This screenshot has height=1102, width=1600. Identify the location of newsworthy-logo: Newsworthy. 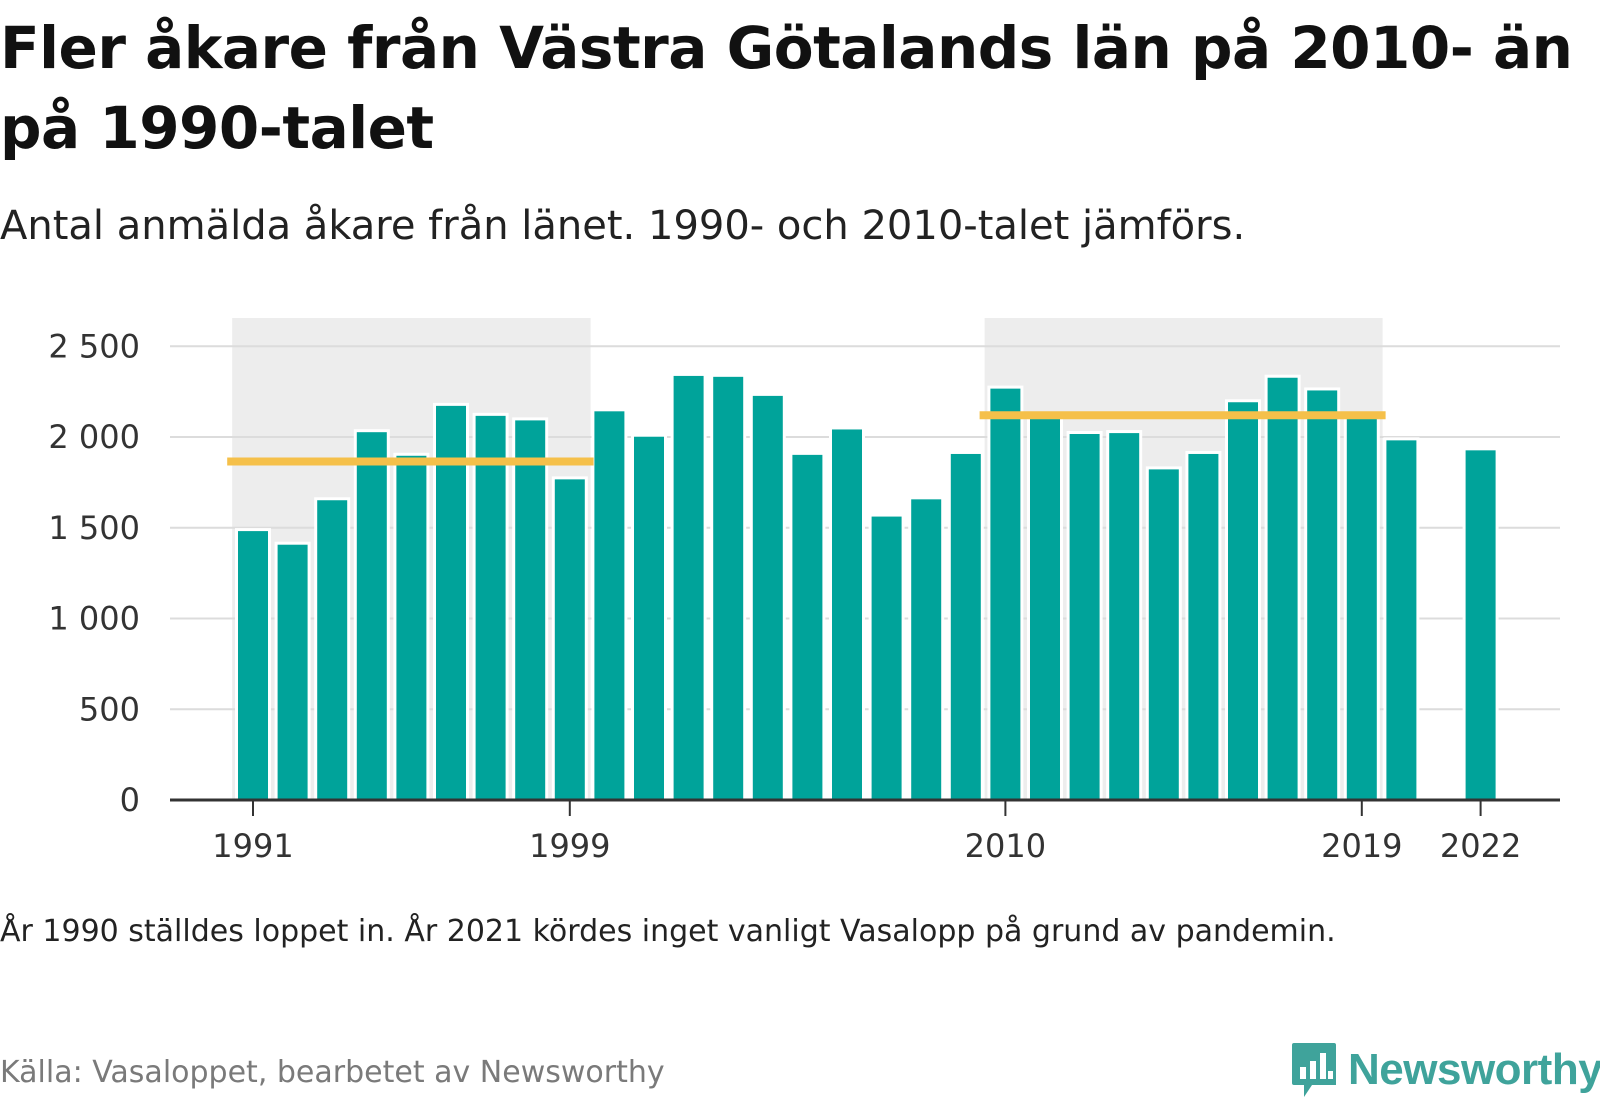
(1445, 1070).